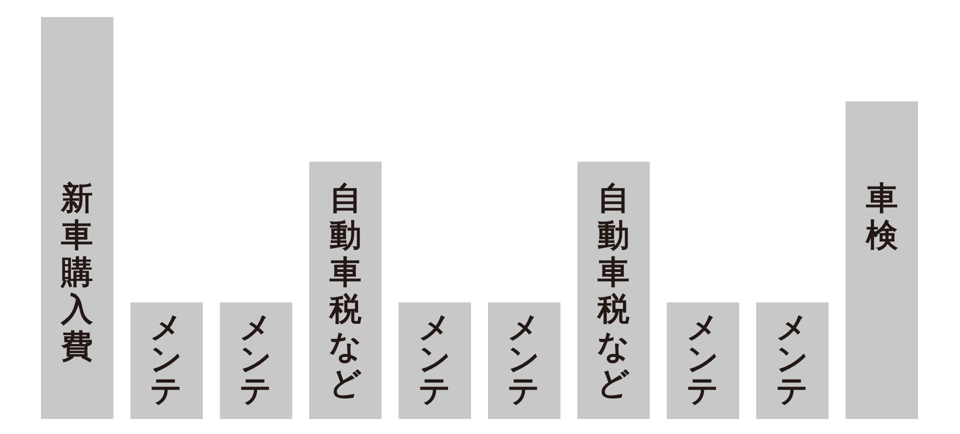 The image size is (960, 434). Describe the element at coordinates (77, 272) in the screenshot. I see `x-tick-label: 新車購入費` at that location.